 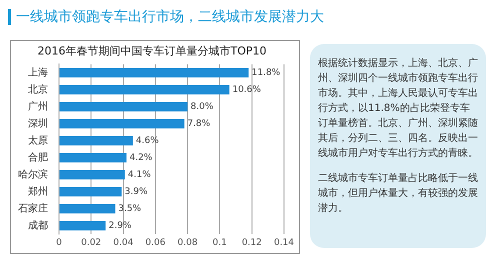 I want to click on data-label: 10.6%, so click(x=247, y=90).